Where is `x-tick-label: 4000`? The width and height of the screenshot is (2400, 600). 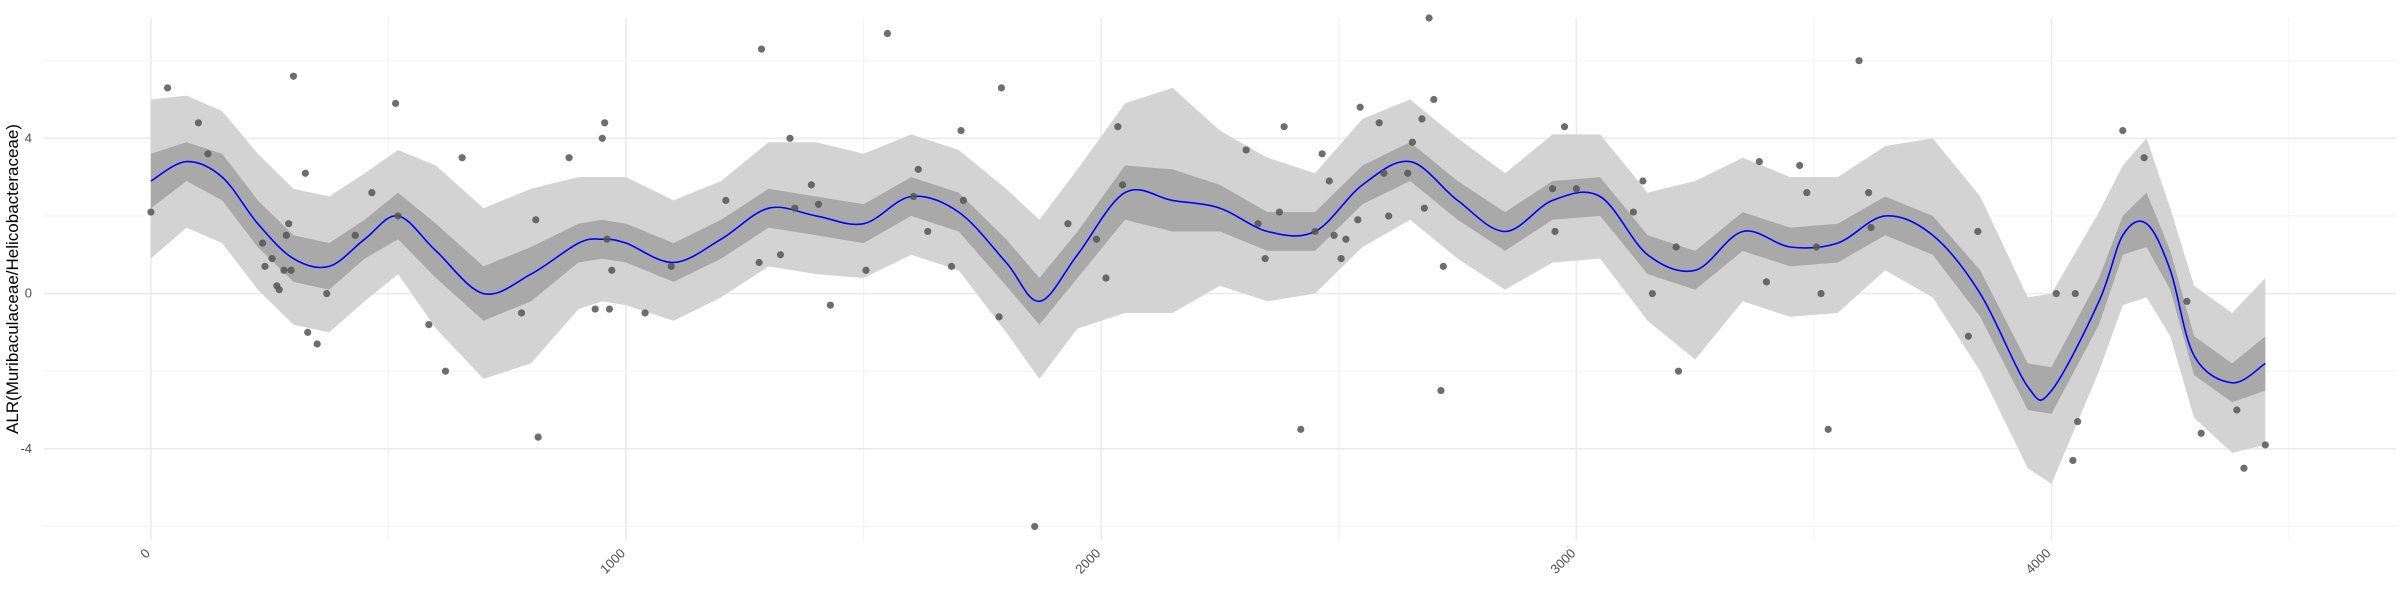 x-tick-label: 4000 is located at coordinates (2038, 561).